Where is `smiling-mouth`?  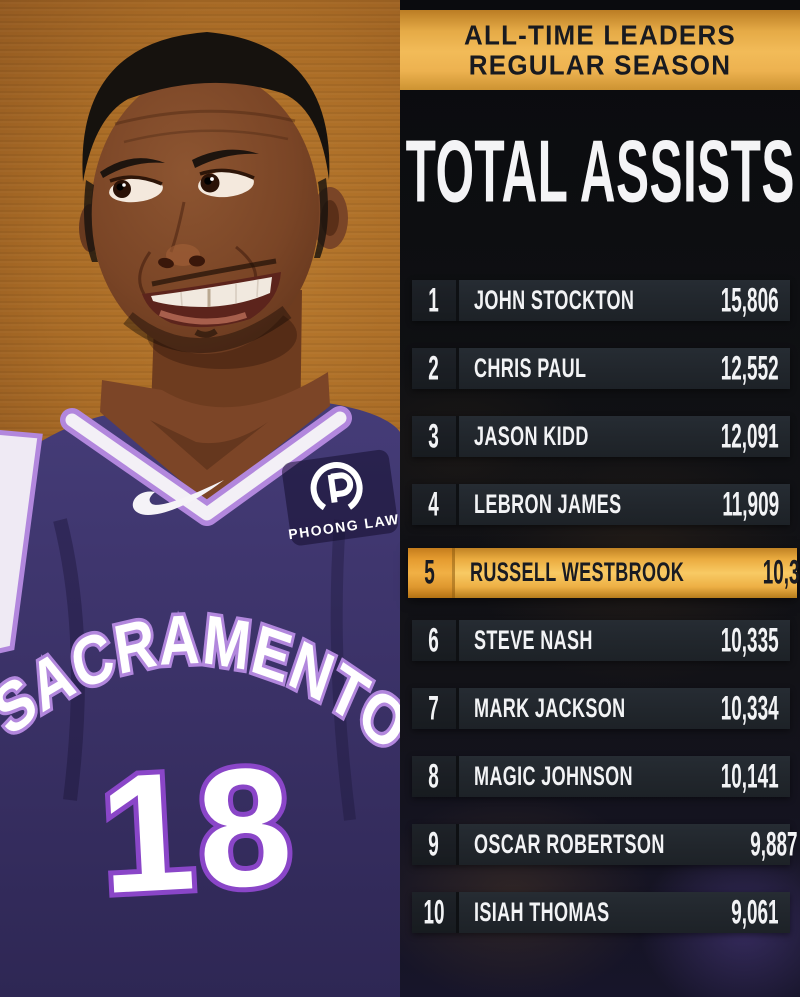 smiling-mouth is located at coordinates (211, 293).